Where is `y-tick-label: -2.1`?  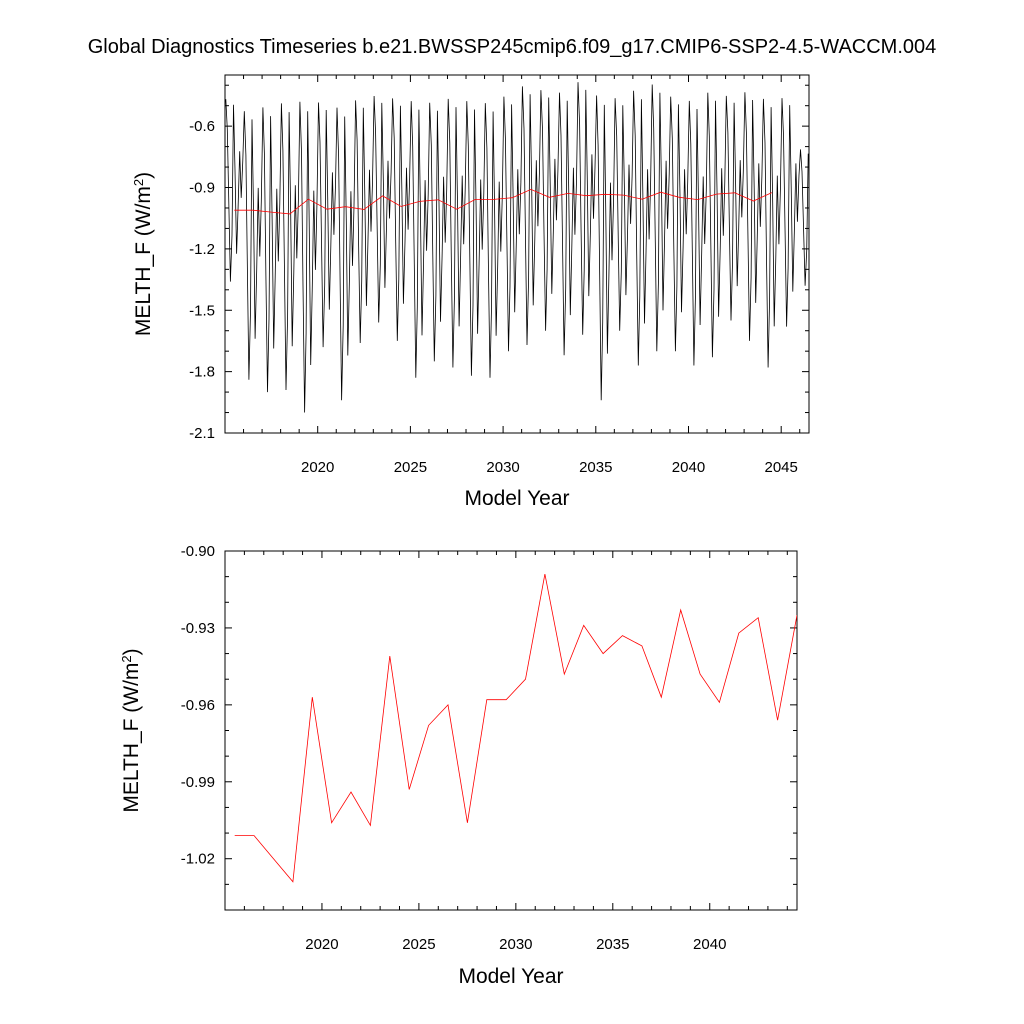 y-tick-label: -2.1 is located at coordinates (202, 433).